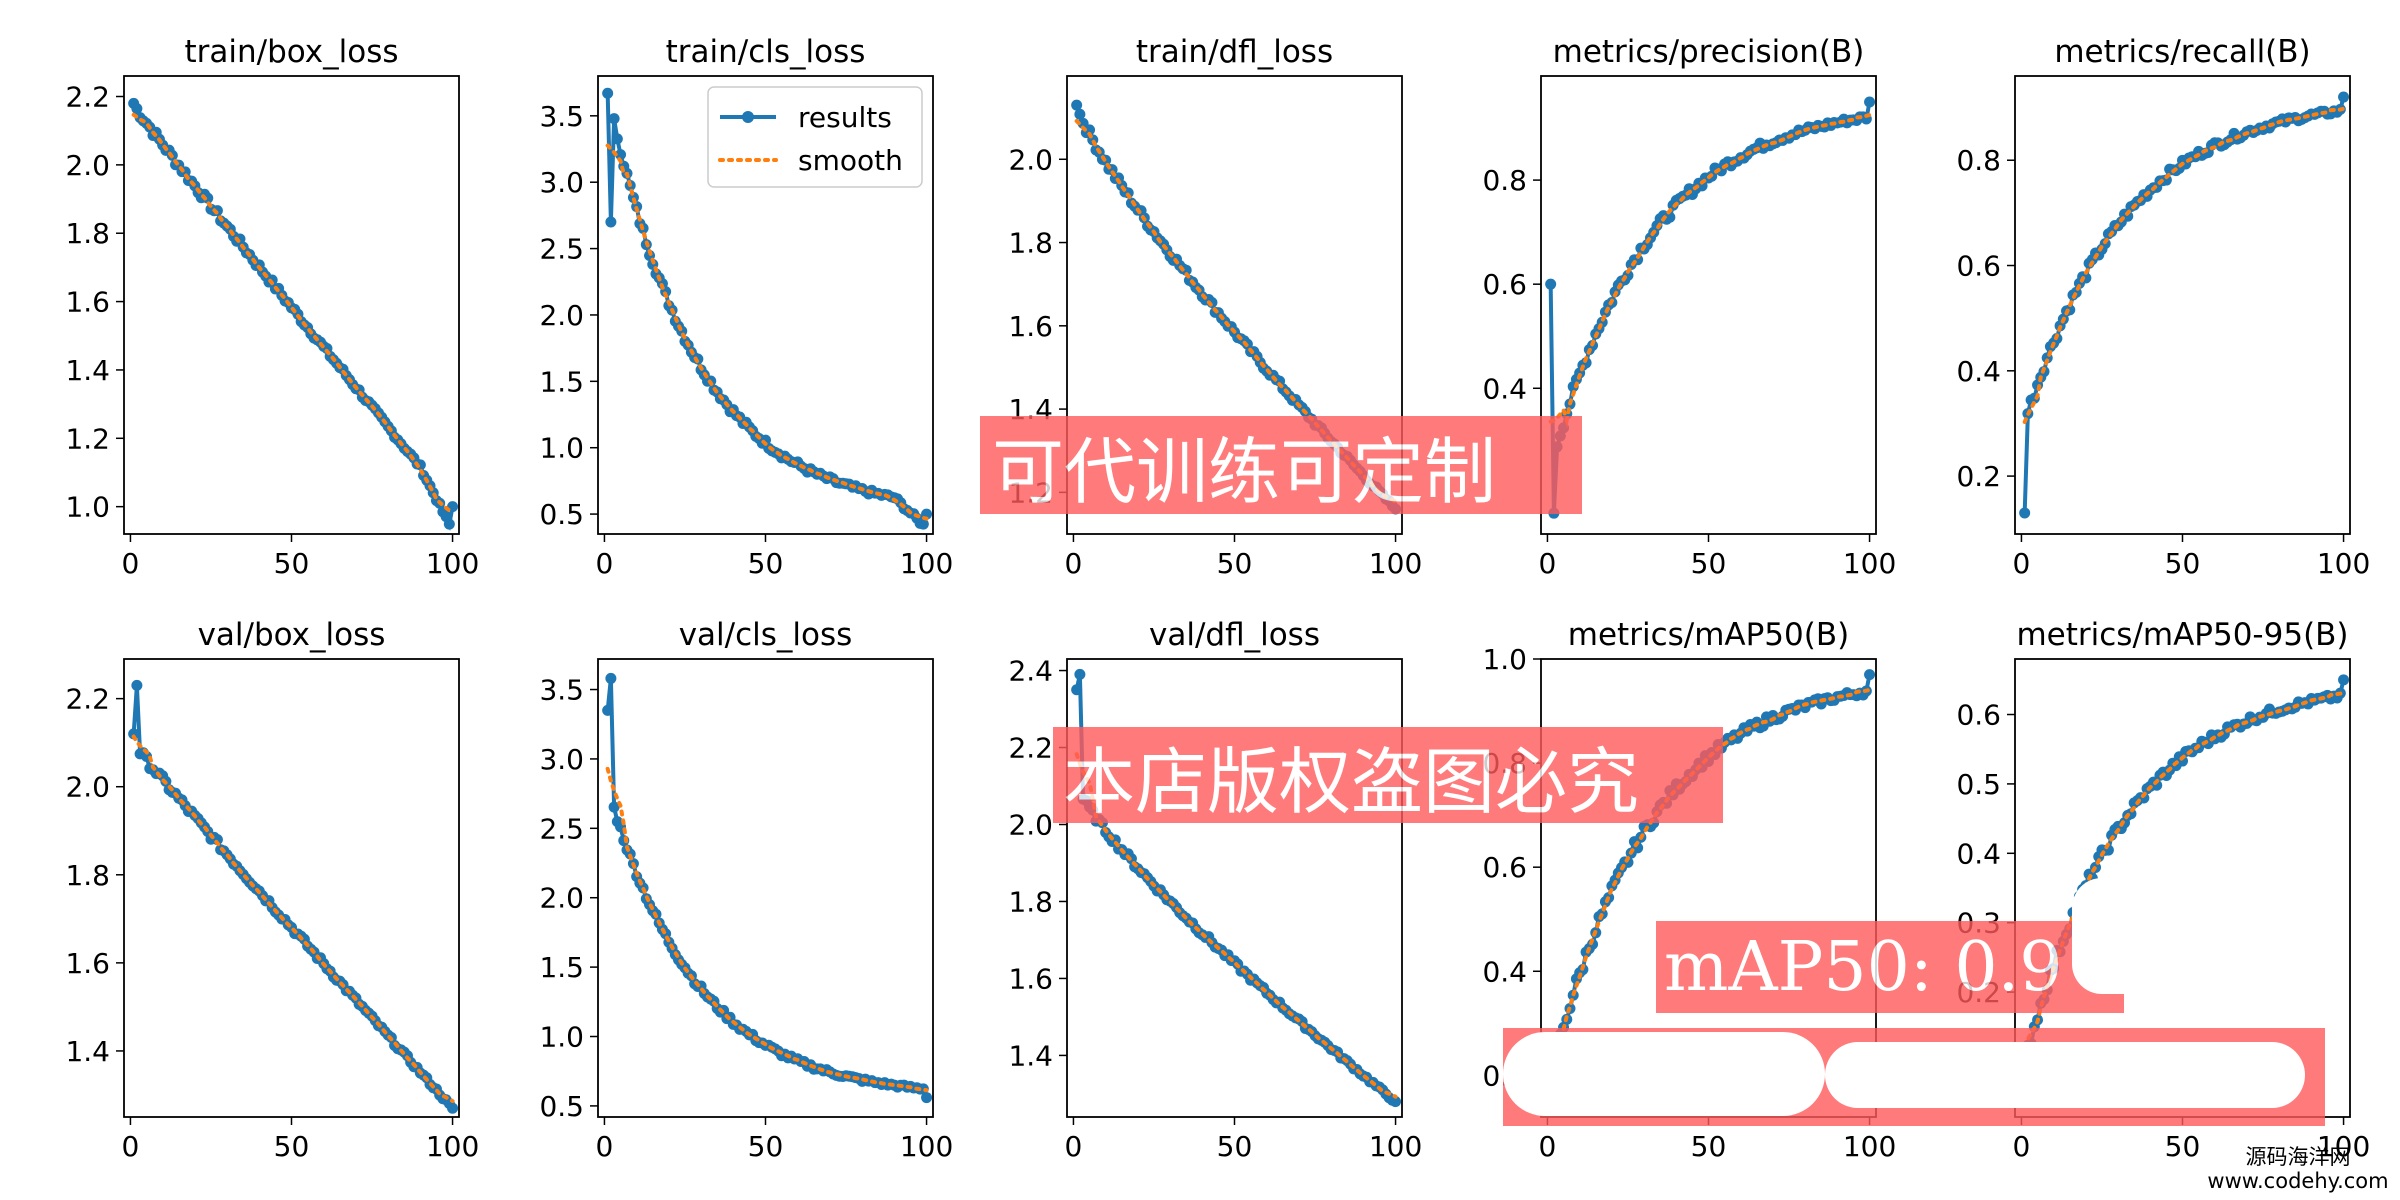  What do you see at coordinates (1709, 52) in the screenshot?
I see `subplot-title: metrics/precision(B)` at bounding box center [1709, 52].